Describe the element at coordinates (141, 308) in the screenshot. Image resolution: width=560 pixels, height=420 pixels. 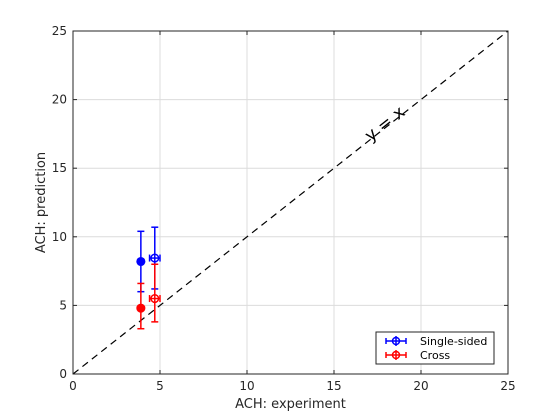
I see `series-1-point-0-marker` at that location.